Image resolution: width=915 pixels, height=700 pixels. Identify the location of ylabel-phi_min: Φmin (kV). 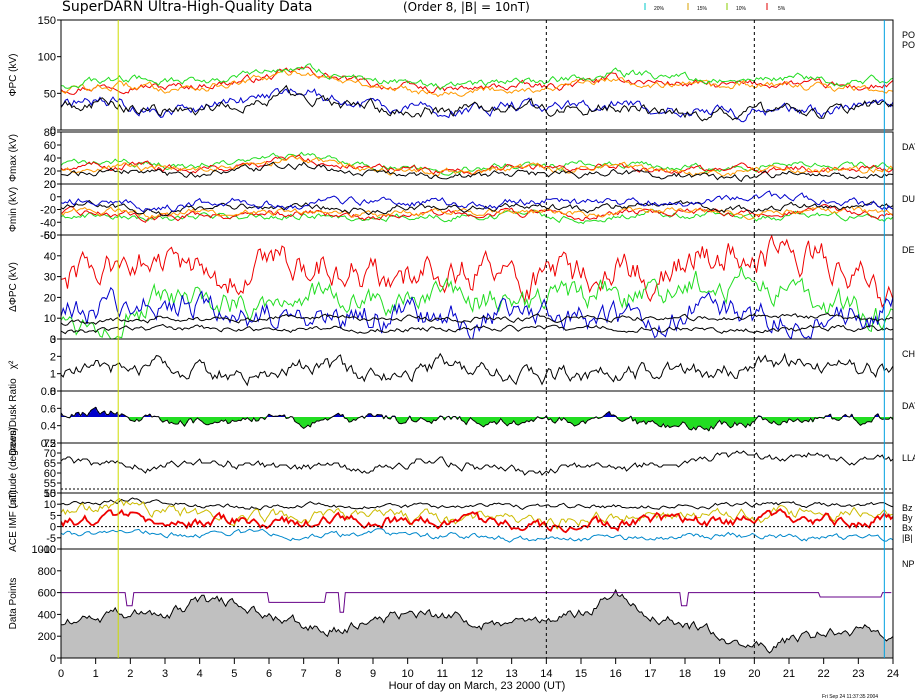
(13, 209).